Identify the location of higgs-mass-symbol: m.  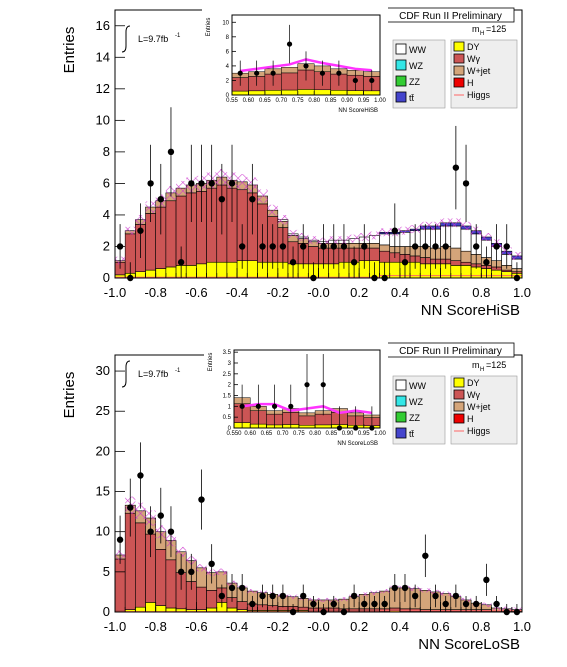
(476, 29).